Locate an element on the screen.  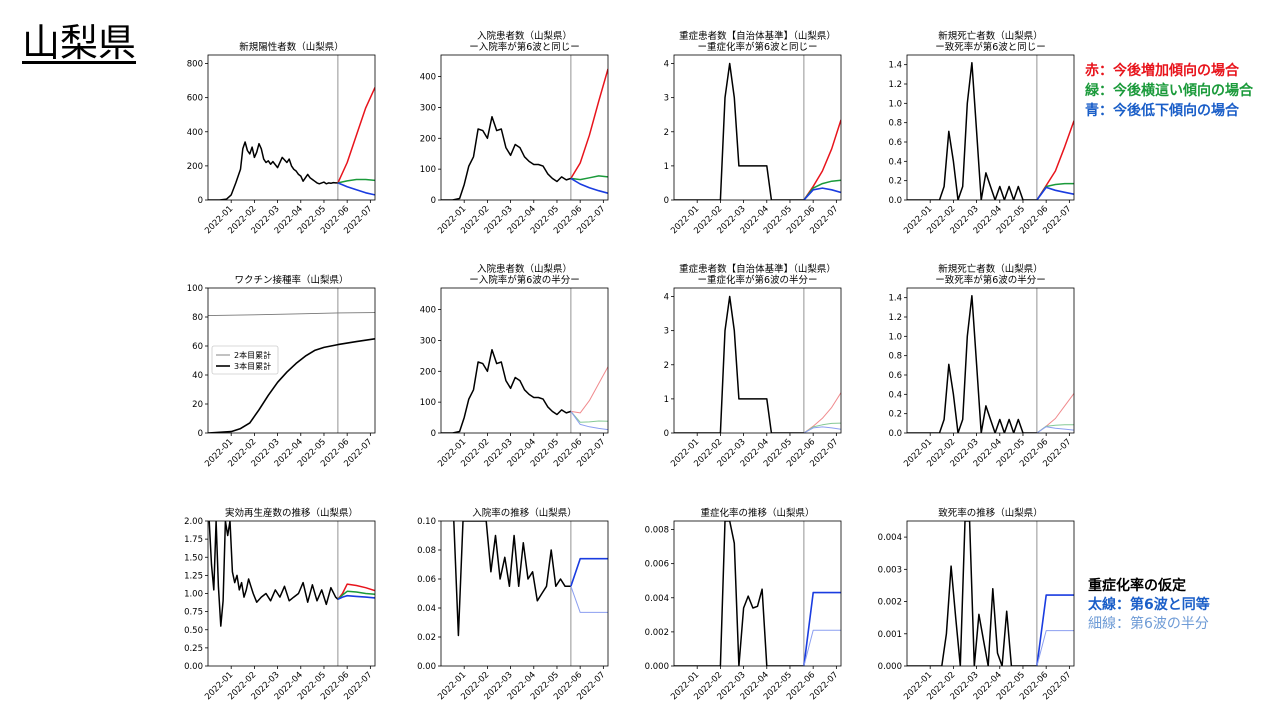
y-tick-label: 40 is located at coordinates (197, 376).